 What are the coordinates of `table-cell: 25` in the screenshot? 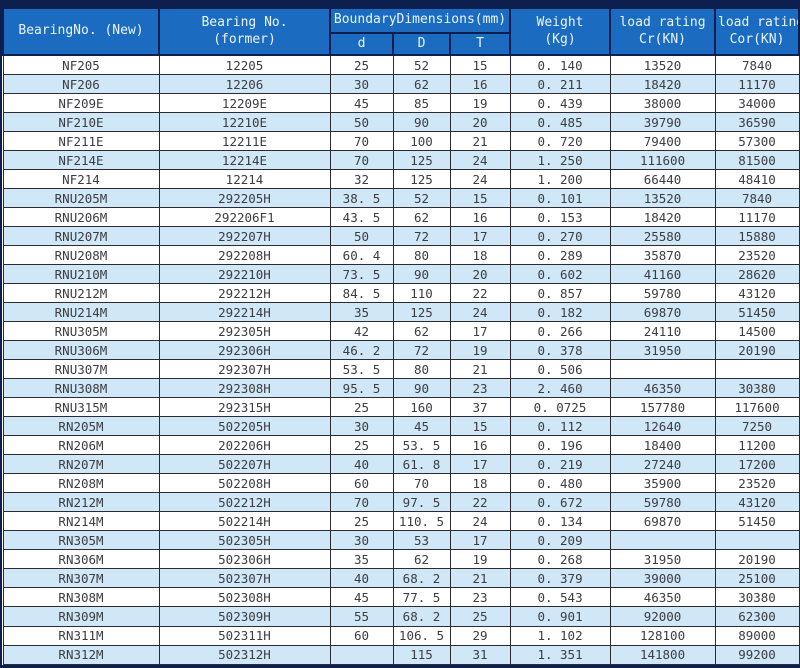 It's located at (361, 407).